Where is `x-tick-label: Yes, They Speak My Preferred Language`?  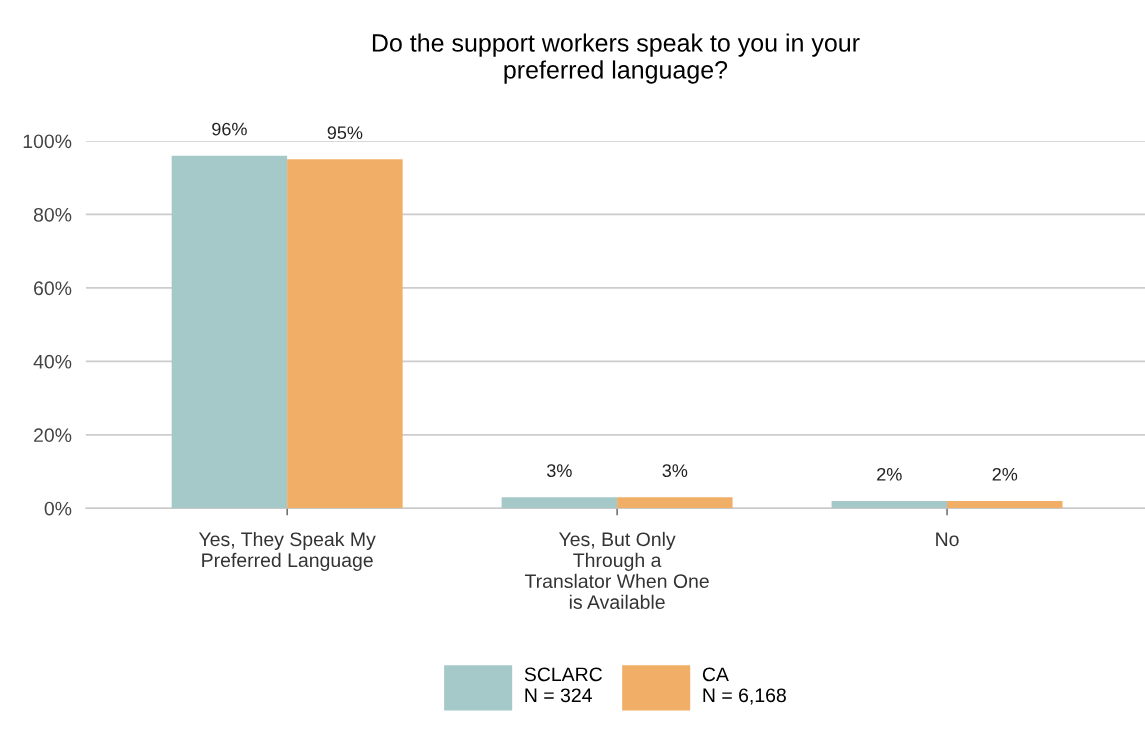 x-tick-label: Yes, They Speak My Preferred Language is located at coordinates (287, 551).